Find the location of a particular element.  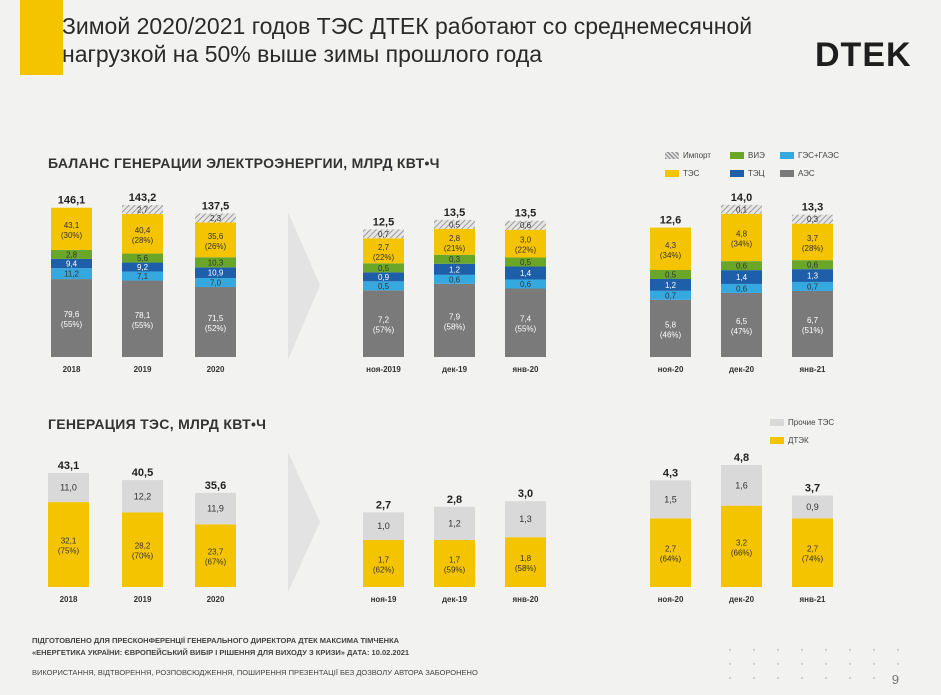

bar-c0-g0-b2-import-label: 2,3 is located at coordinates (216, 218).